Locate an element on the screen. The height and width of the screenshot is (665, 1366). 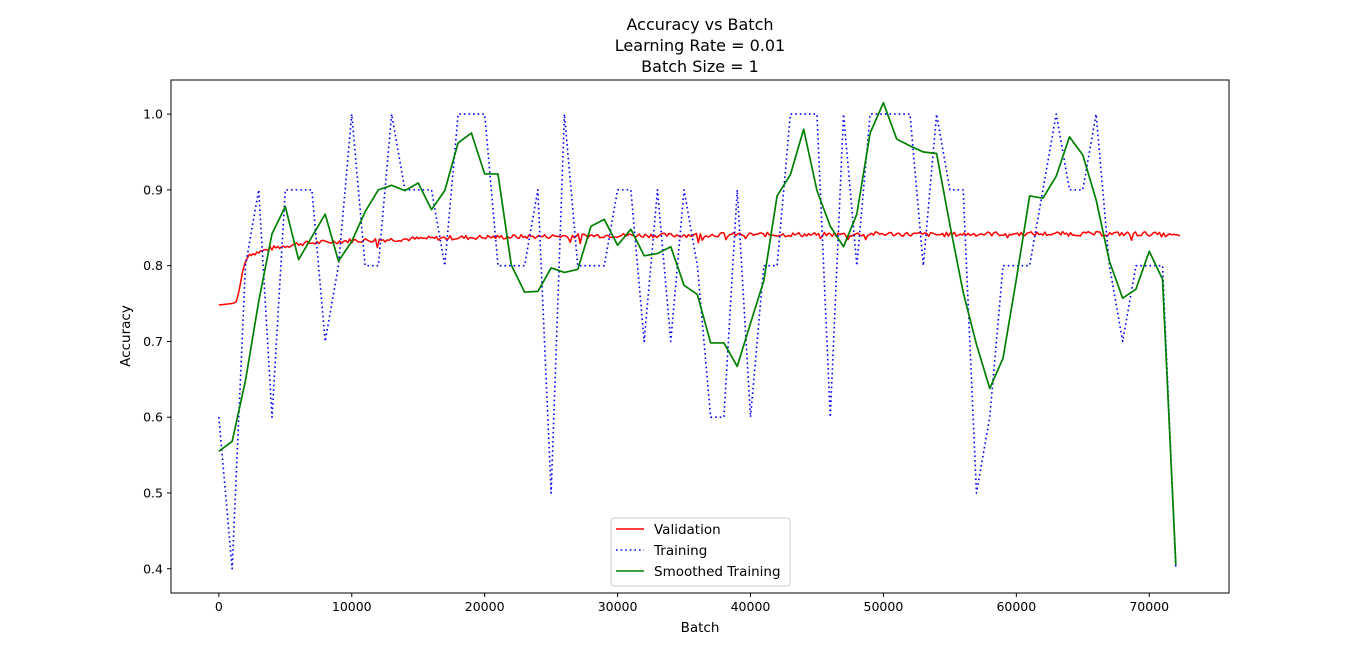
y-tick-label: 0.8 is located at coordinates (153, 265).